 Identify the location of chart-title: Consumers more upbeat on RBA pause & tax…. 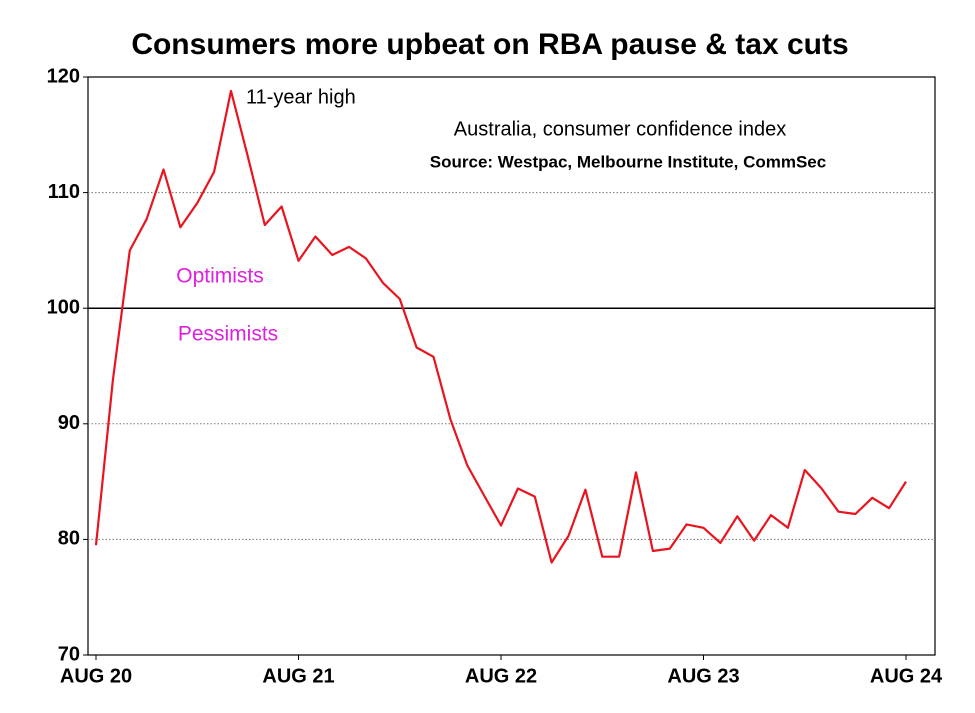
(489, 44).